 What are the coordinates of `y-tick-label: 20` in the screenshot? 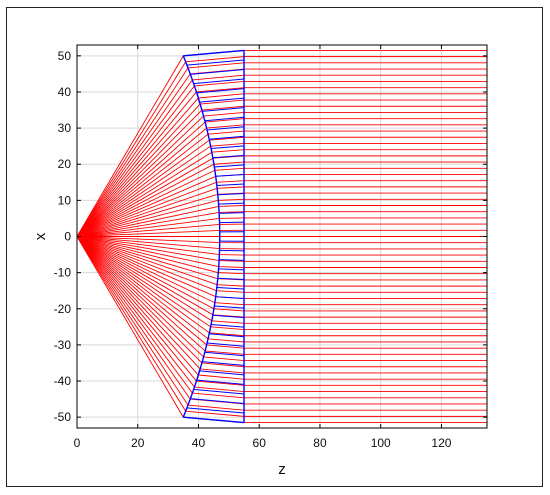 It's located at (65, 164).